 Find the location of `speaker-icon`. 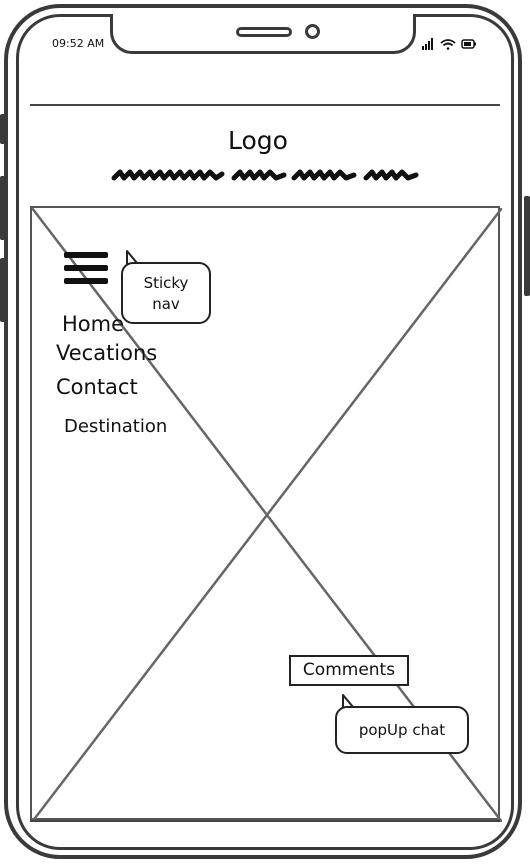

speaker-icon is located at coordinates (264, 32).